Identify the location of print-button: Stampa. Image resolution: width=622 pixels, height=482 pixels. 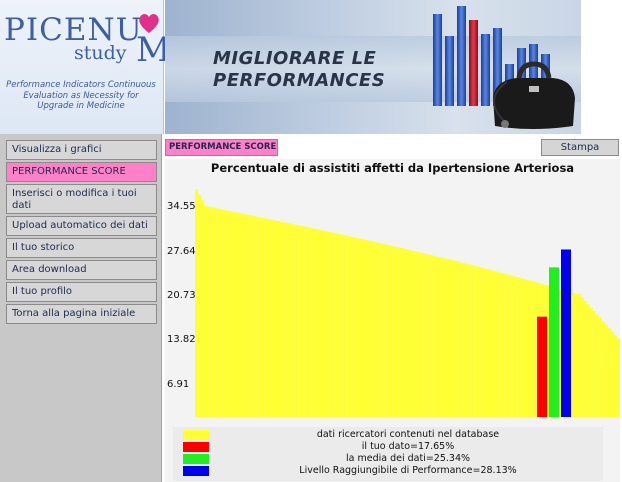
(580, 147).